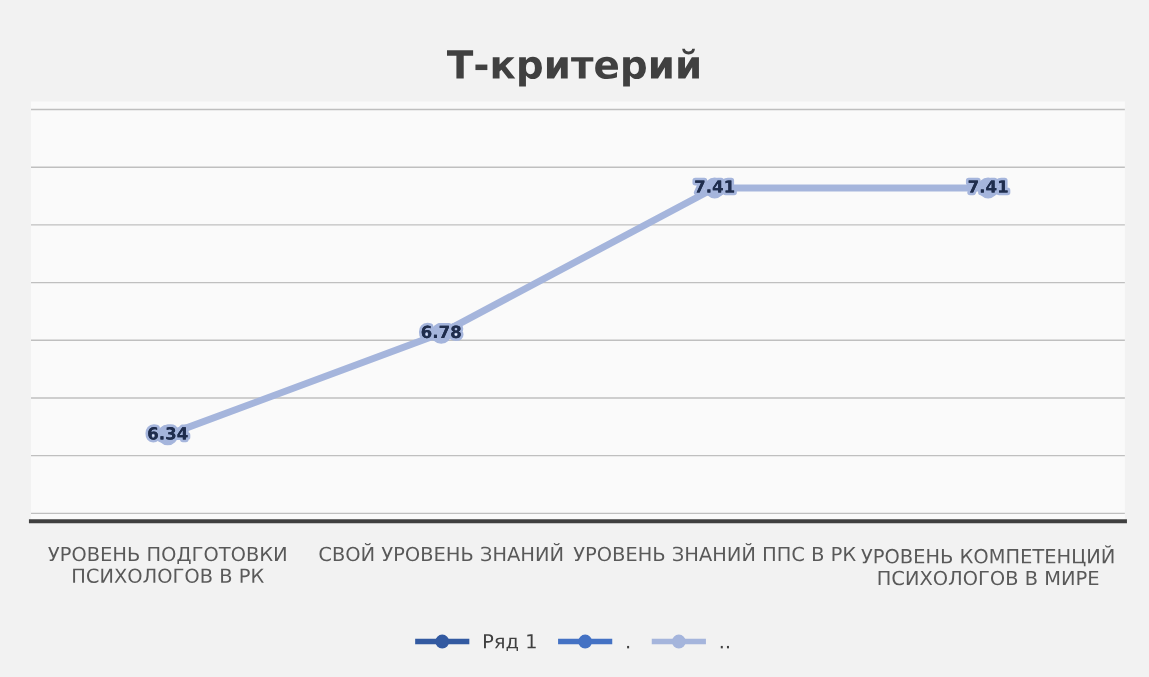 The height and width of the screenshot is (677, 1149). I want to click on chart-title: Т-критерий, so click(572, 67).